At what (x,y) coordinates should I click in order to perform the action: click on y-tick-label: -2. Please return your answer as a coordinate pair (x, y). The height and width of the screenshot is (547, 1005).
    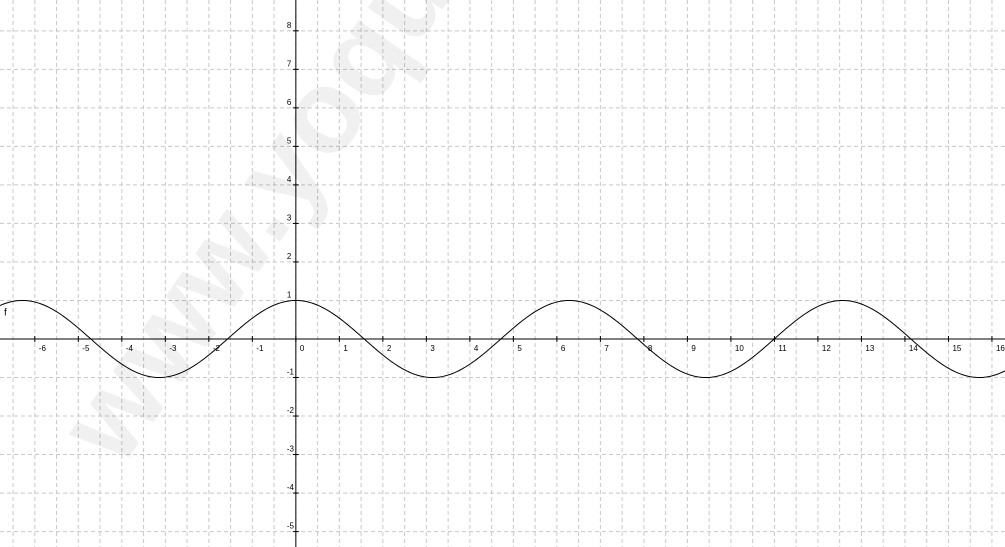
    Looking at the image, I should click on (291, 410).